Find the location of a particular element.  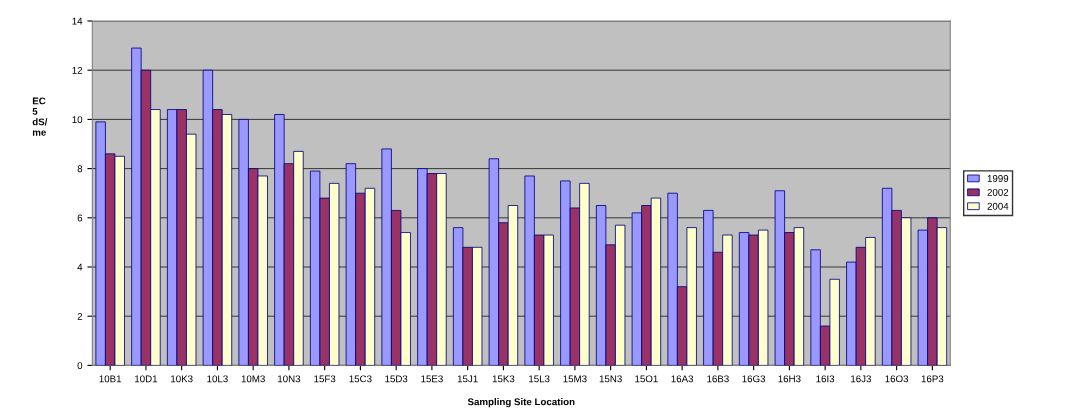

x-tick-label: 10L3 is located at coordinates (217, 379).